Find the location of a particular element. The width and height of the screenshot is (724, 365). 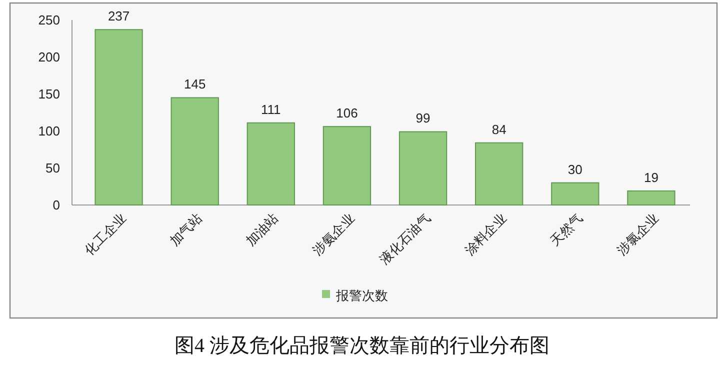

x-tick-label: 涂料企业 is located at coordinates (486, 234).